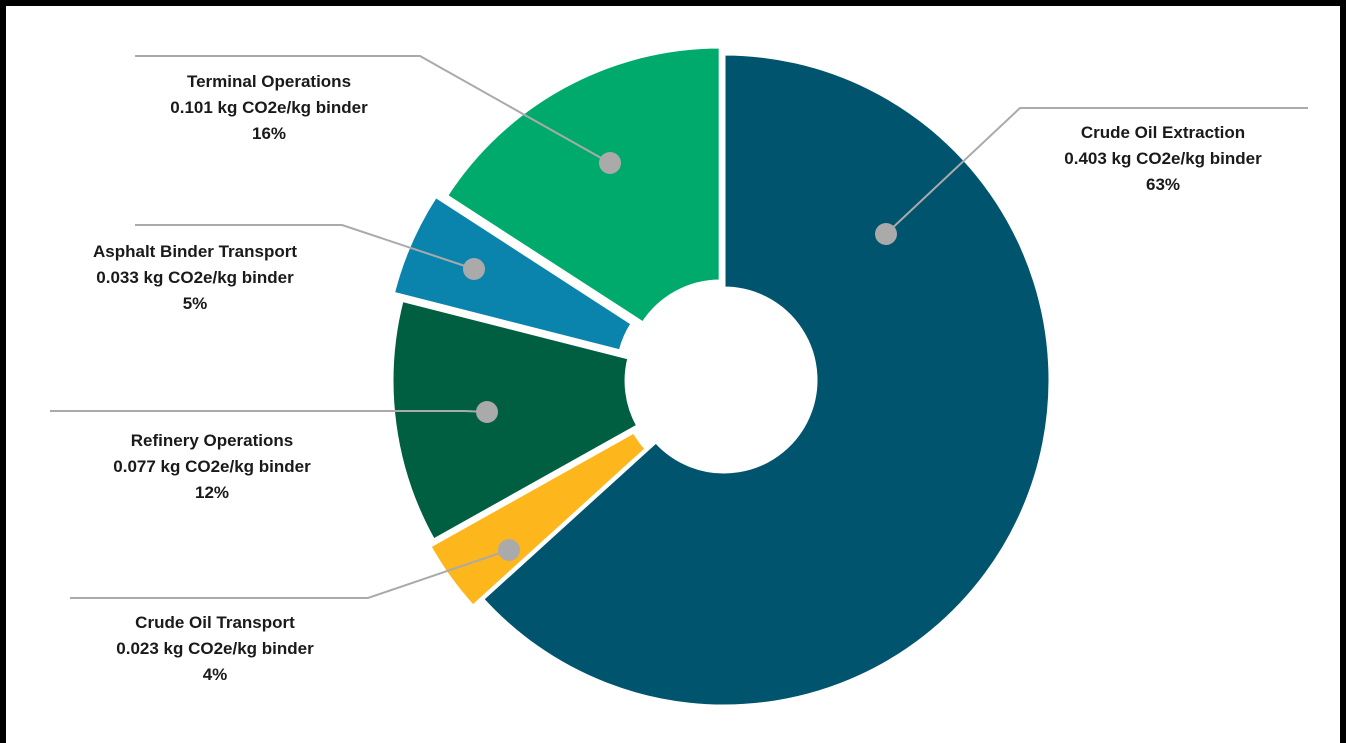 The height and width of the screenshot is (743, 1346). What do you see at coordinates (195, 251) in the screenshot?
I see `slice-label: Asphalt Binder Transport` at bounding box center [195, 251].